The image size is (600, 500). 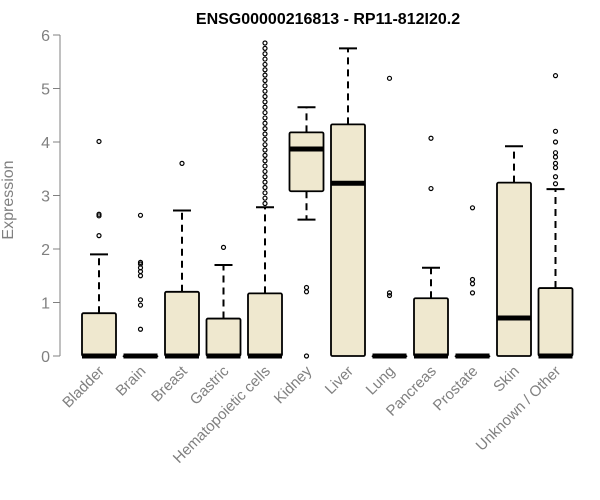 I want to click on y-tick-label-6: 6, so click(x=45, y=36).